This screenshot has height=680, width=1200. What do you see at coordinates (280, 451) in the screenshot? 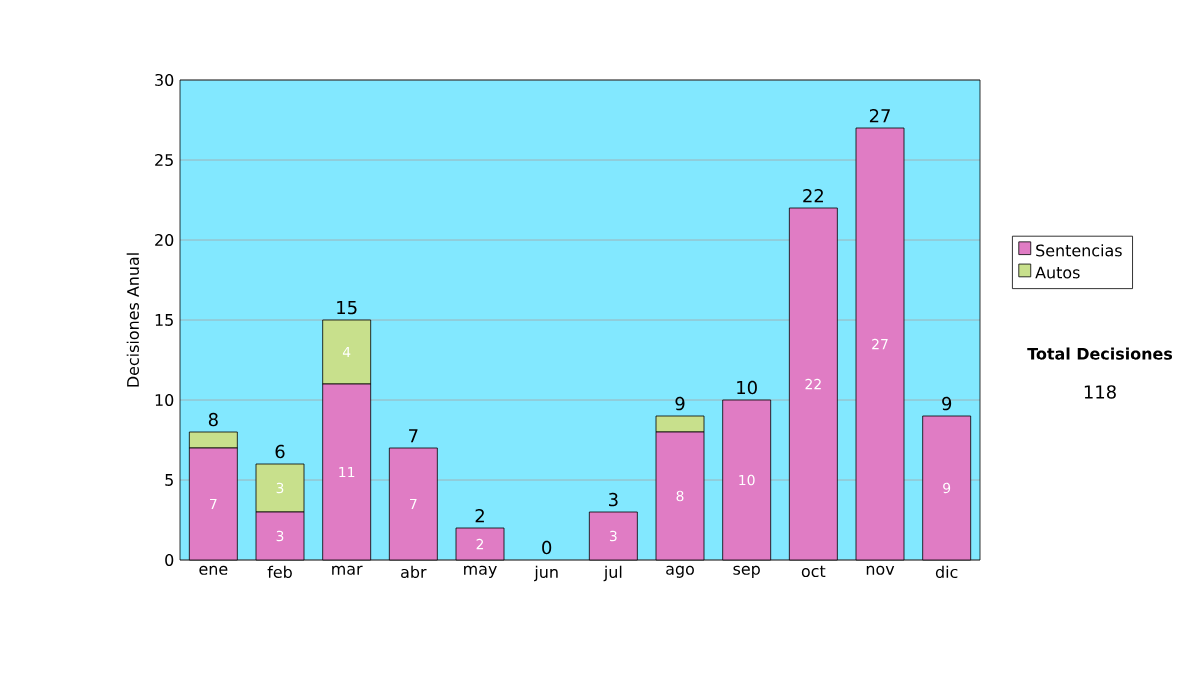
I see `total-label: 6` at bounding box center [280, 451].